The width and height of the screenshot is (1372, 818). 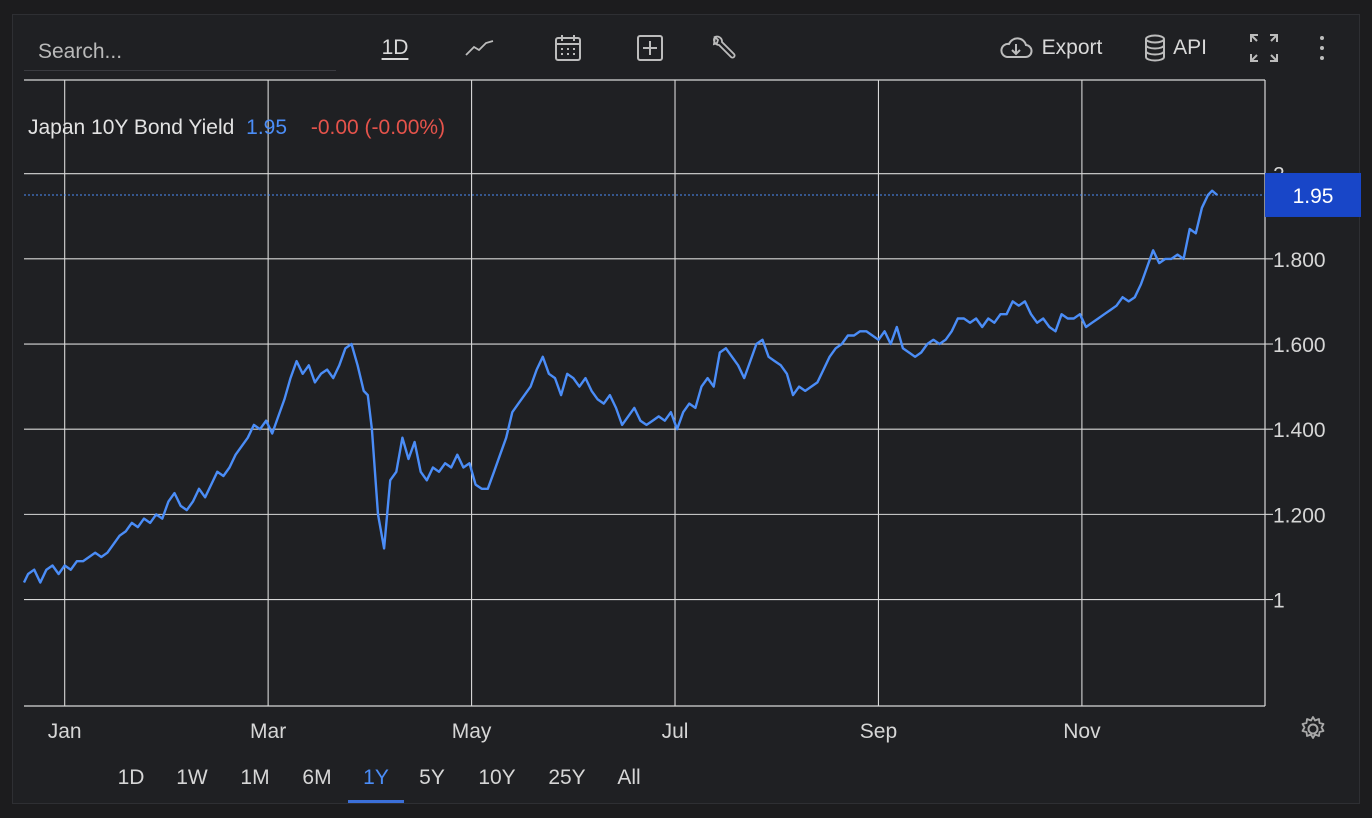 I want to click on x-tick-label: Mar, so click(x=268, y=731).